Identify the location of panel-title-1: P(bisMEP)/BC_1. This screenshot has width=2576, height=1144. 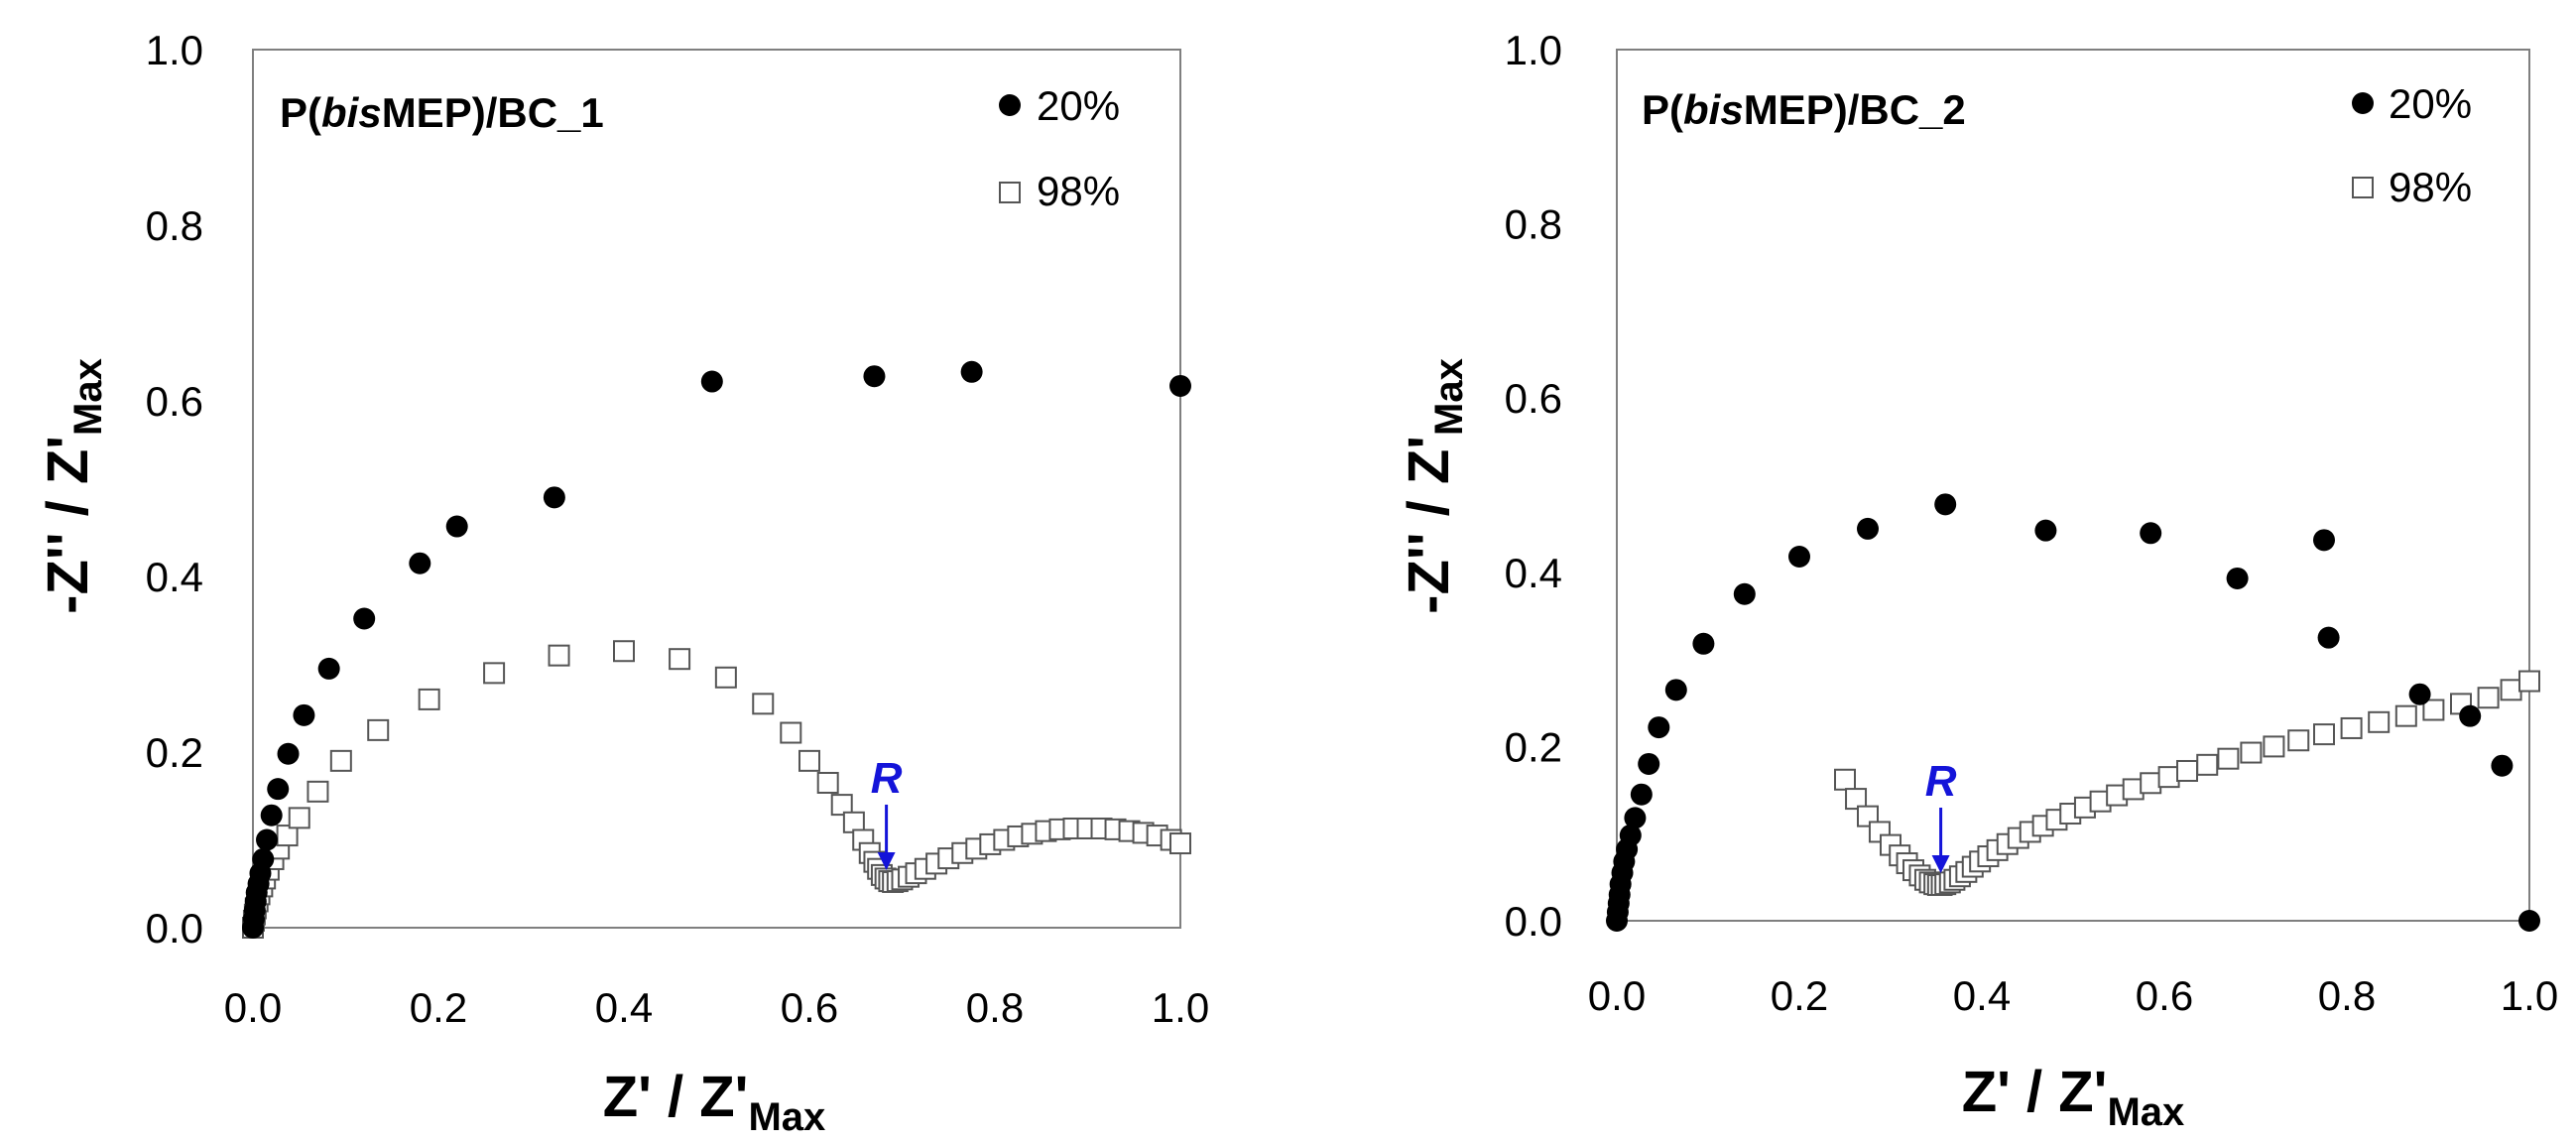
(442, 112).